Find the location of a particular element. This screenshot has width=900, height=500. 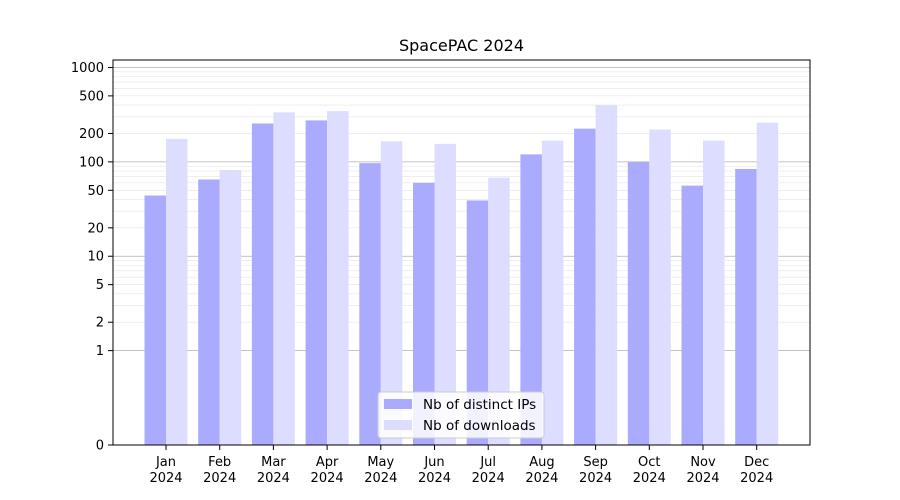

x-tick-label-month: Jun is located at coordinates (433, 462).